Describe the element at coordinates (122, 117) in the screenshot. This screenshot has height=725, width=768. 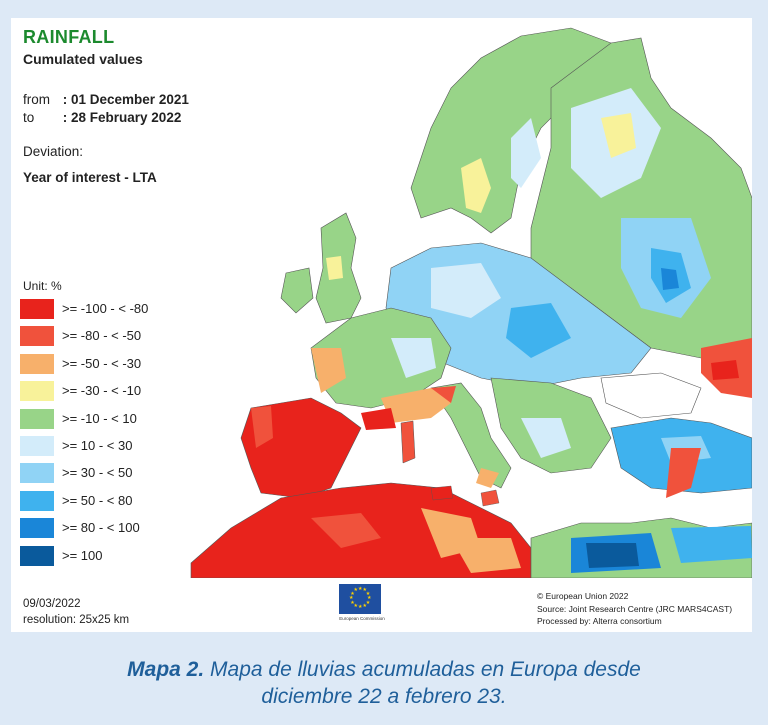
I see `to-value: : 28 February 2022` at that location.